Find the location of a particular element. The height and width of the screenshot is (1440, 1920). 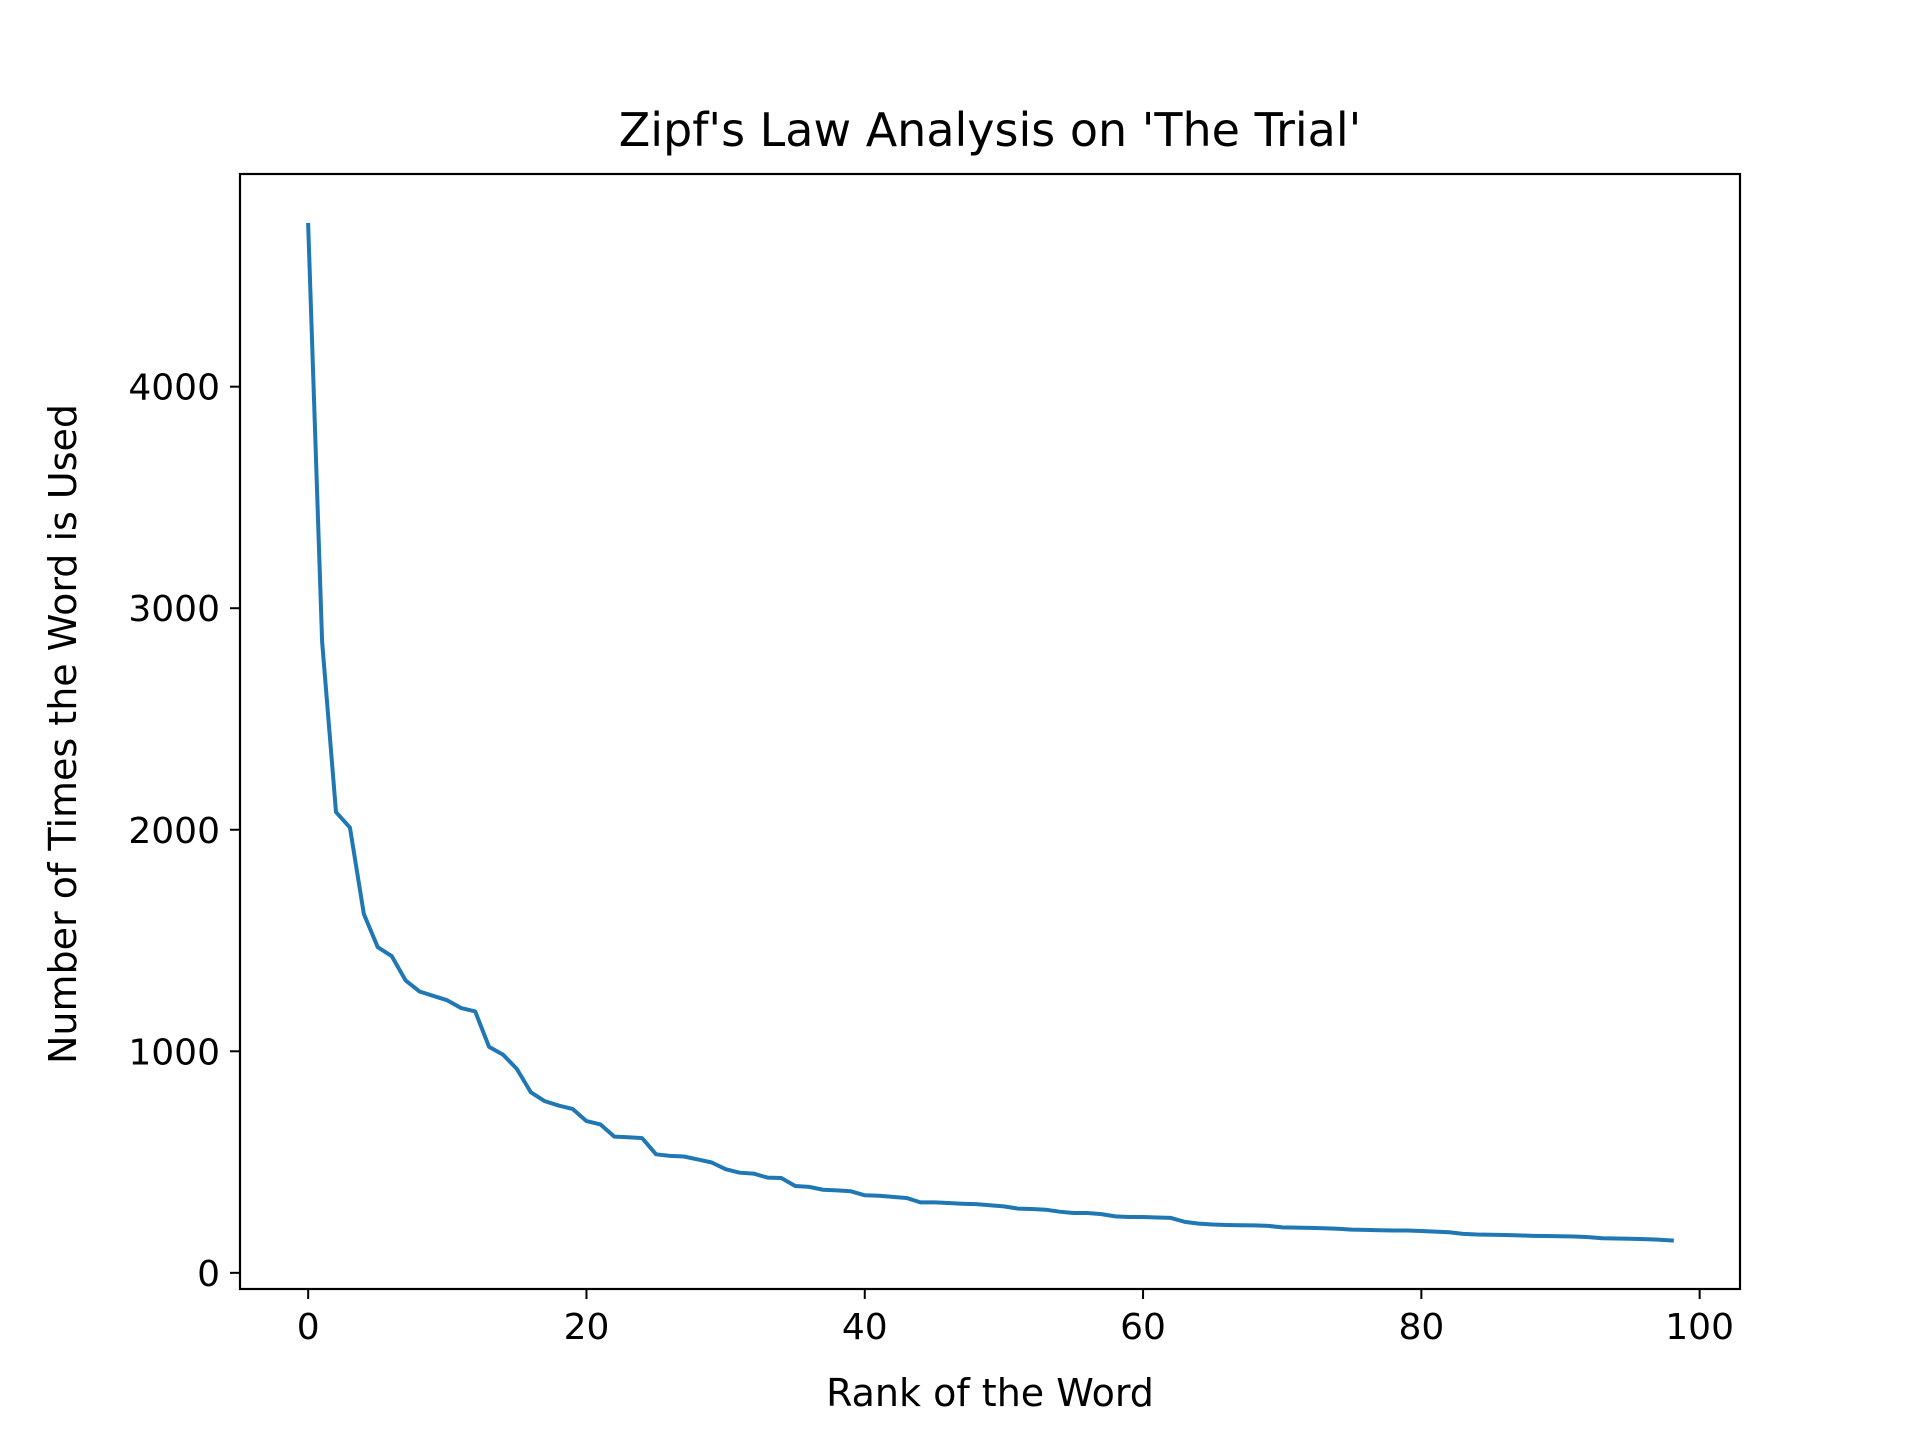

y-tick-label: 4000 is located at coordinates (174, 388).